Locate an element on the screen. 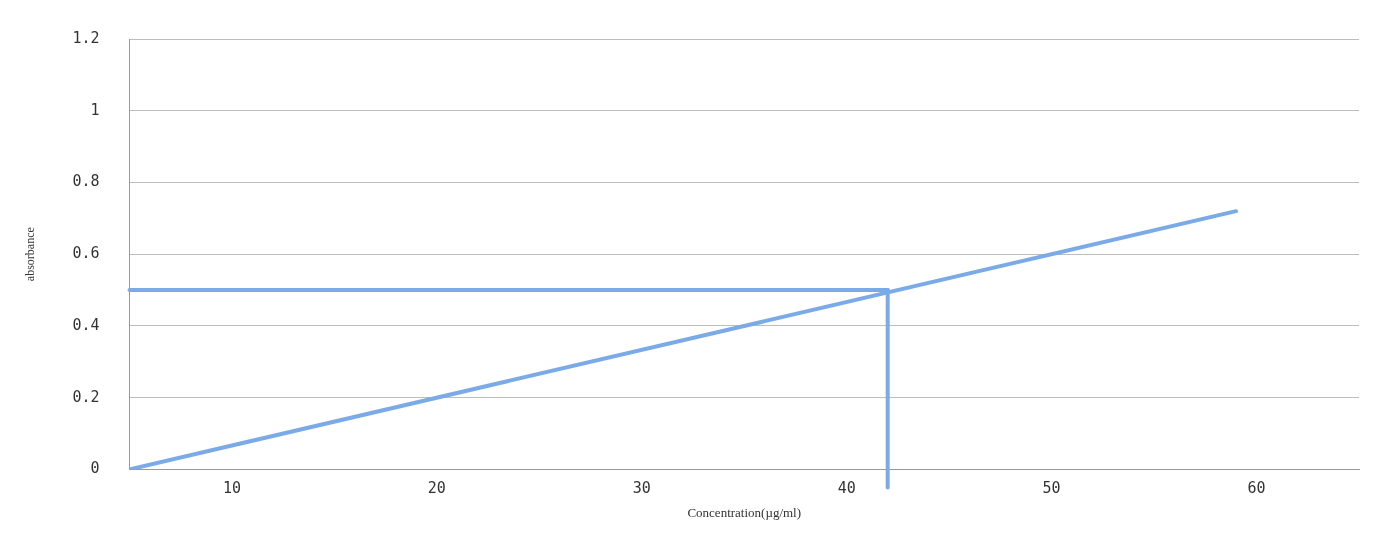  y-tick-label: 0.2 is located at coordinates (86, 396).